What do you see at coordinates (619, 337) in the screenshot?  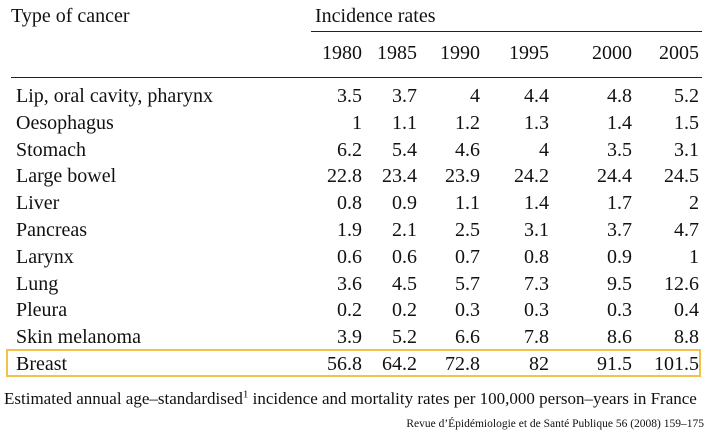 I see `rate-cell: 8.6` at bounding box center [619, 337].